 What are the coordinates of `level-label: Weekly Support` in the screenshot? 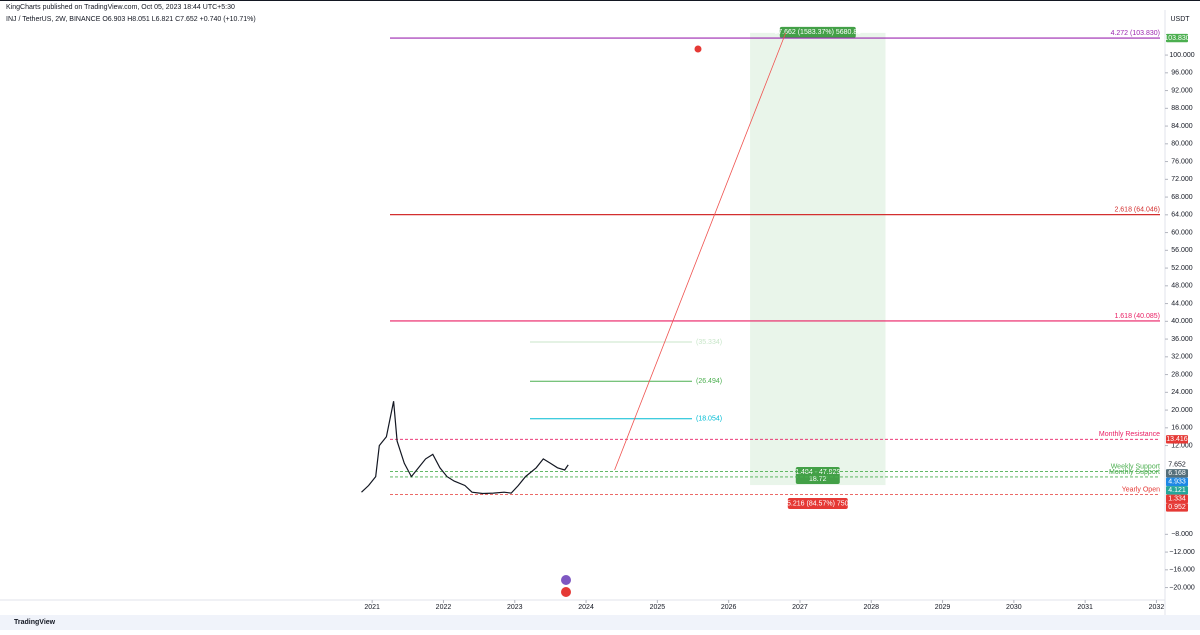 It's located at (1135, 466).